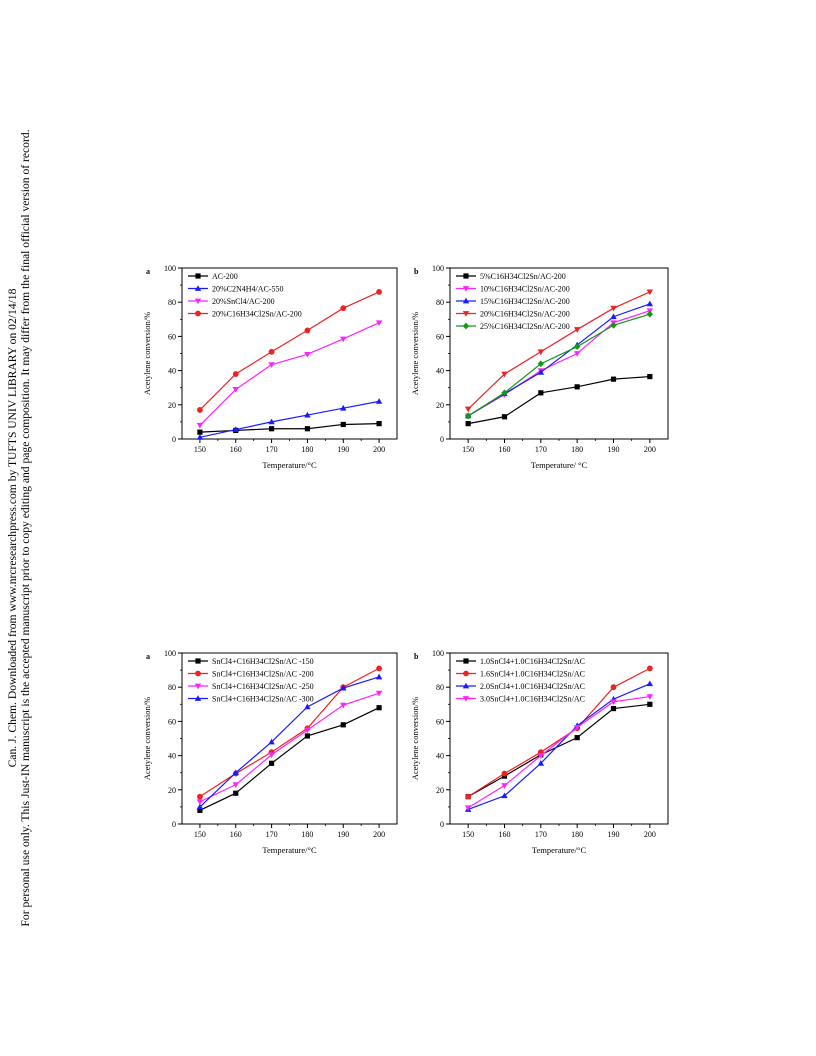 The width and height of the screenshot is (816, 1056). Describe the element at coordinates (263, 661) in the screenshot. I see `legend-entry: SnCl4+C16H34Cl2Sn/AC -150` at that location.